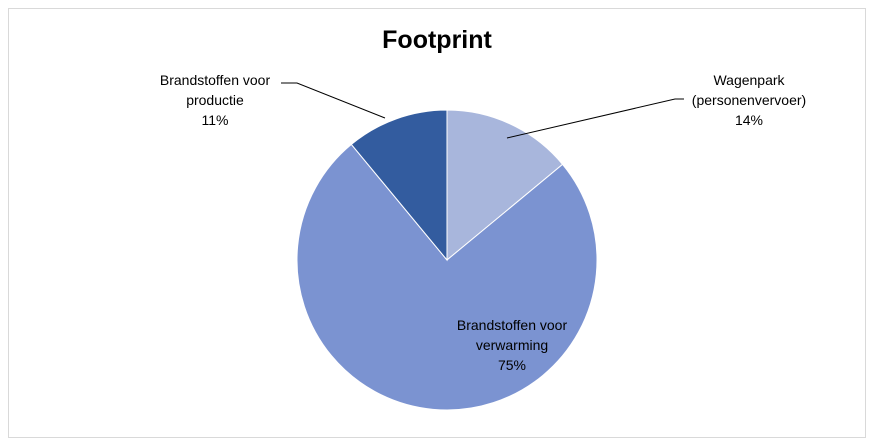 The width and height of the screenshot is (874, 446). I want to click on slice-label-line: Wagenpark, so click(749, 80).